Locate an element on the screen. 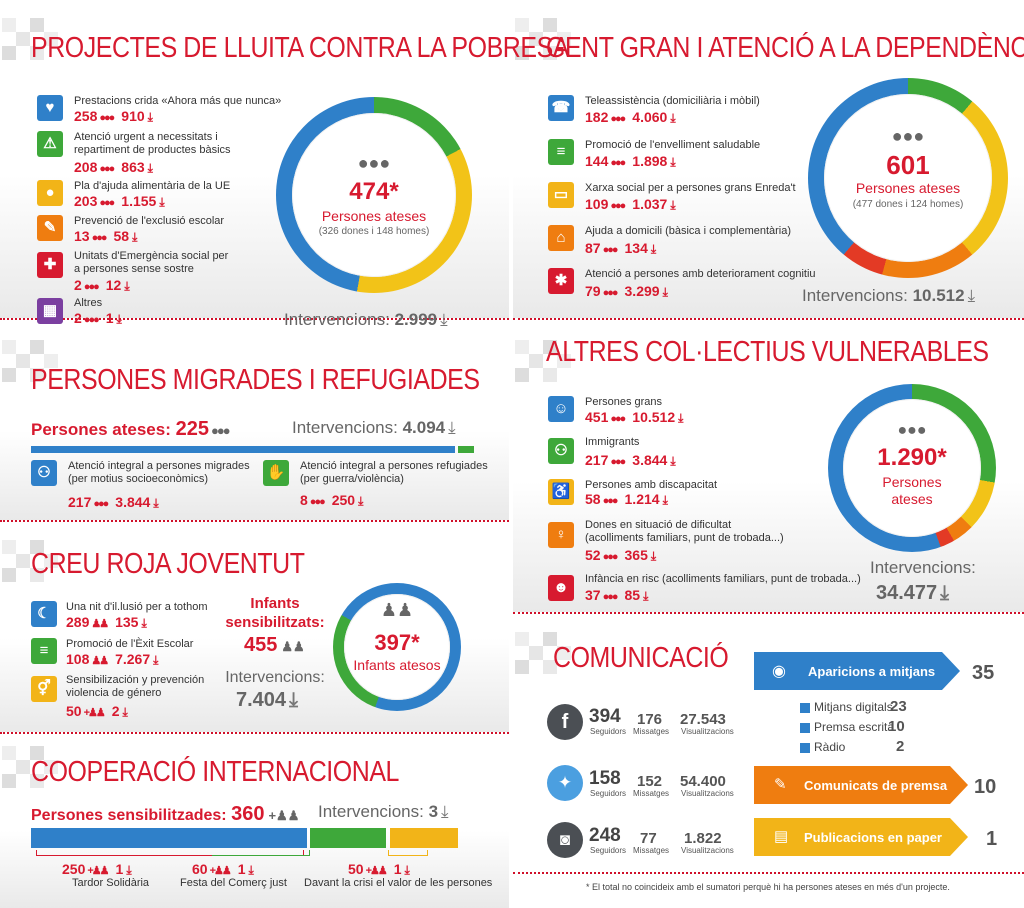 The height and width of the screenshot is (908, 1024). segment-label: Tardor Solidària is located at coordinates (111, 883).